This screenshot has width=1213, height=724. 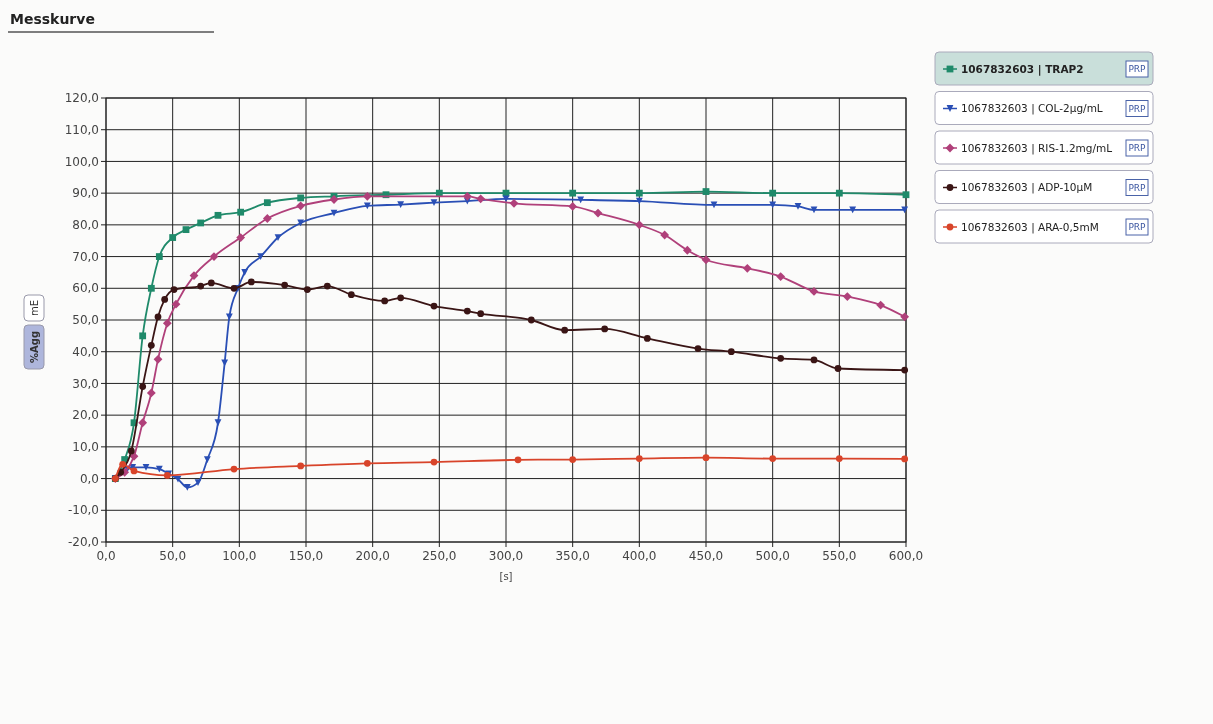 What do you see at coordinates (1027, 188) in the screenshot?
I see `legend-label: 1067832603 | ADP-10µM` at bounding box center [1027, 188].